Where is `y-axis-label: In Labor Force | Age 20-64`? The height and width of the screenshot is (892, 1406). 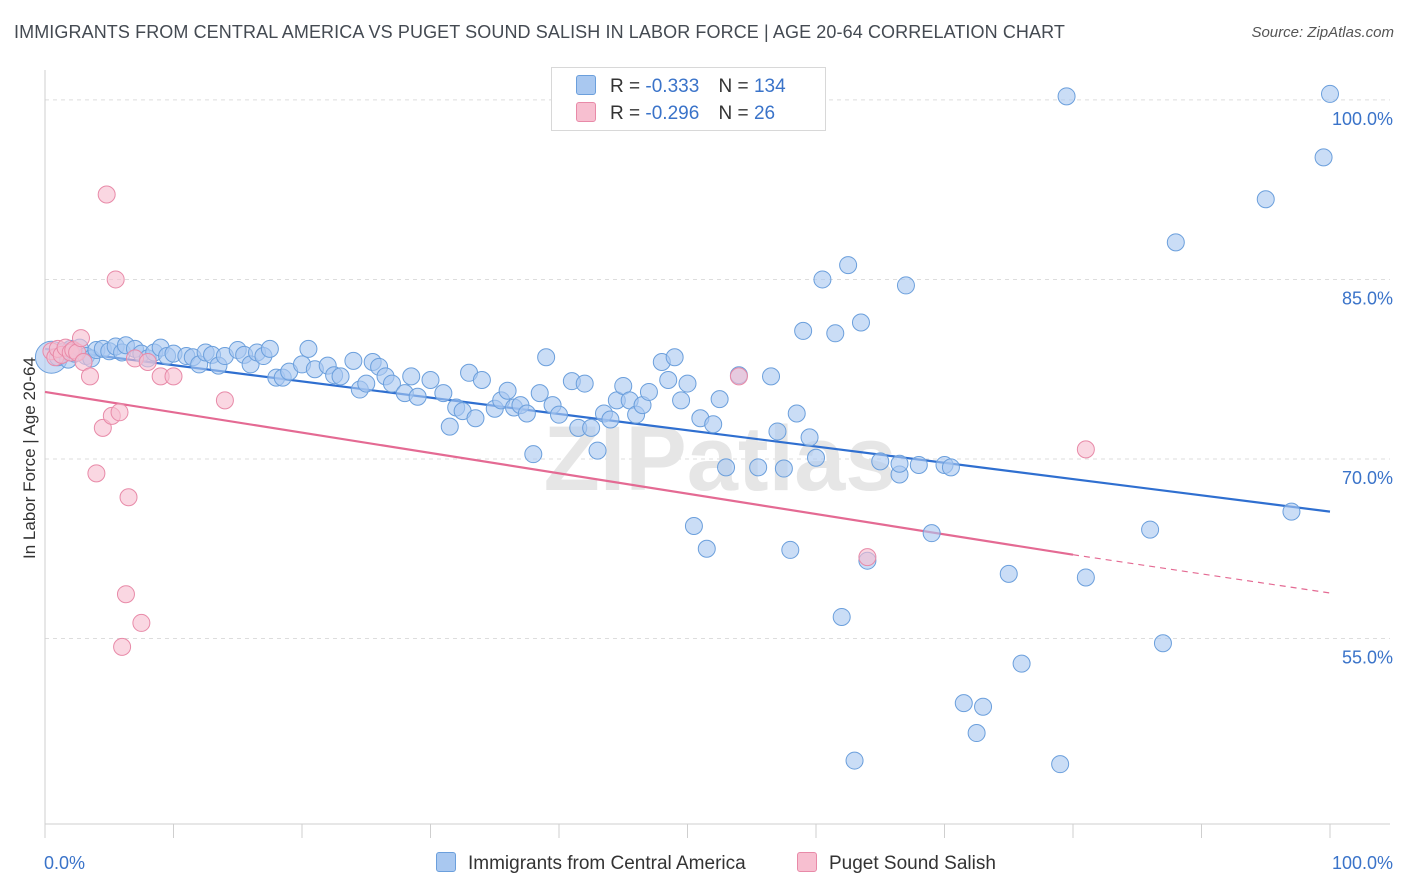
y-axis-label: In Labor Force | Age 20-64 is located at coordinates (29, 458).